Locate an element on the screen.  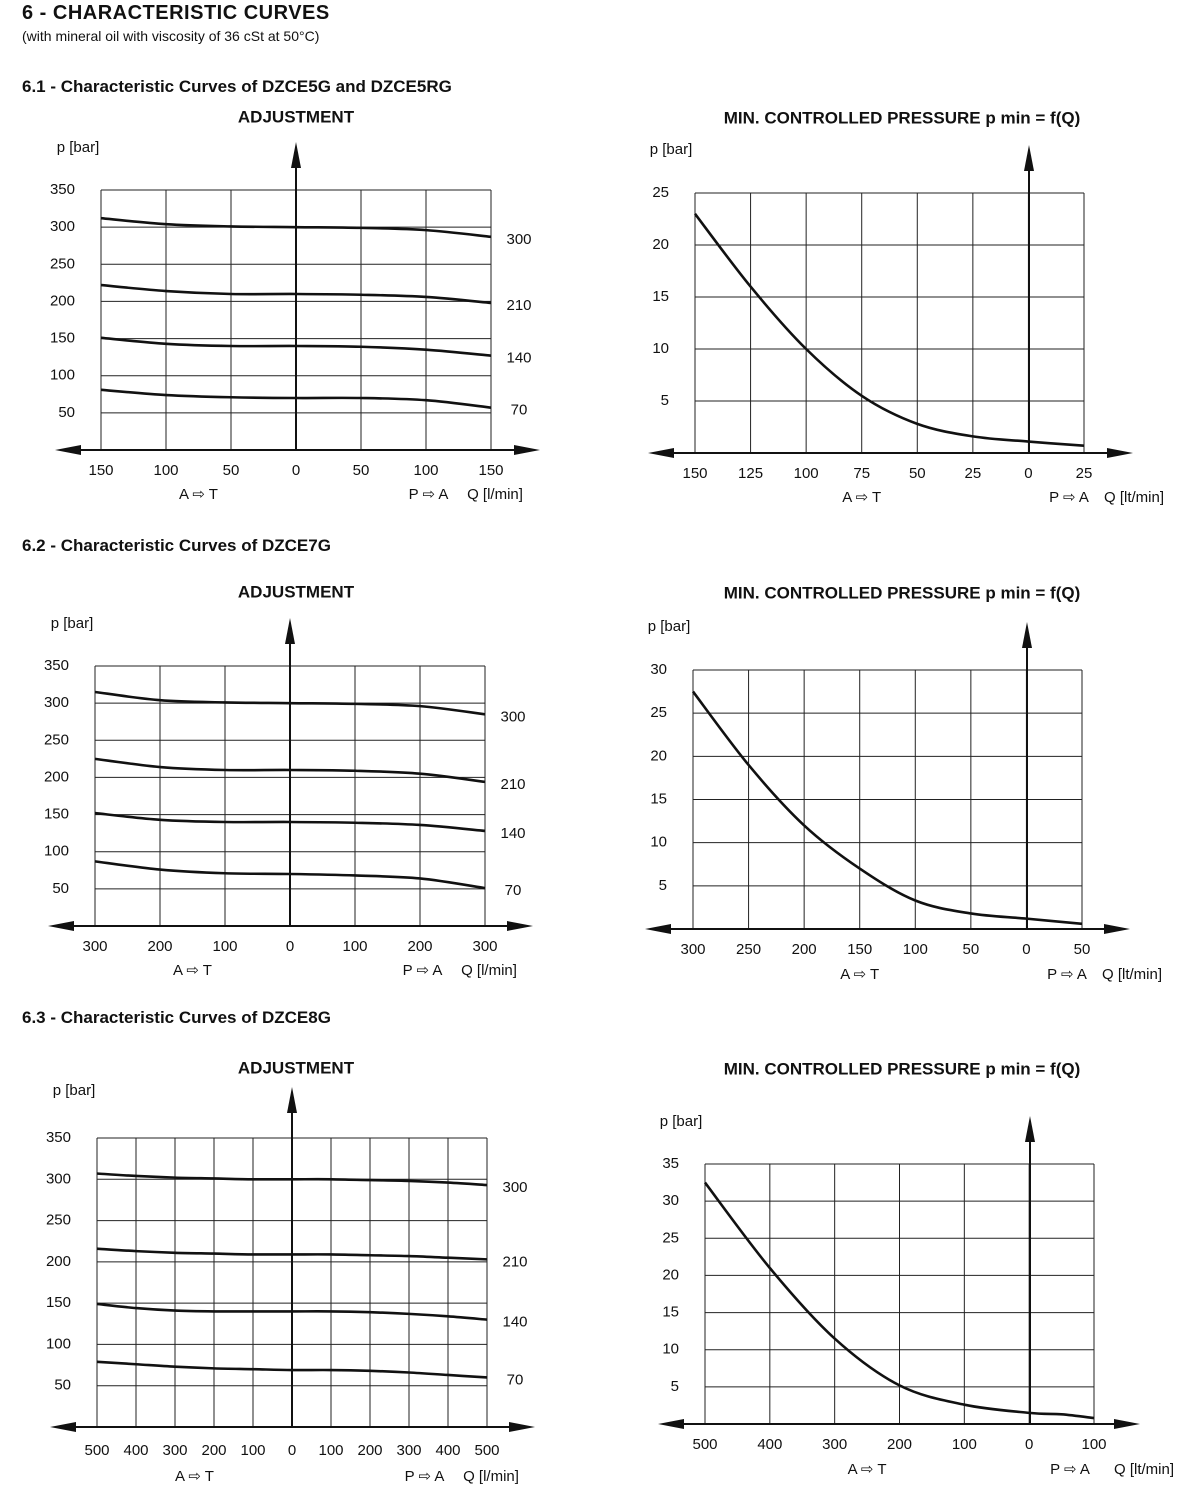
x-tick-label: 125 is located at coordinates (750, 473).